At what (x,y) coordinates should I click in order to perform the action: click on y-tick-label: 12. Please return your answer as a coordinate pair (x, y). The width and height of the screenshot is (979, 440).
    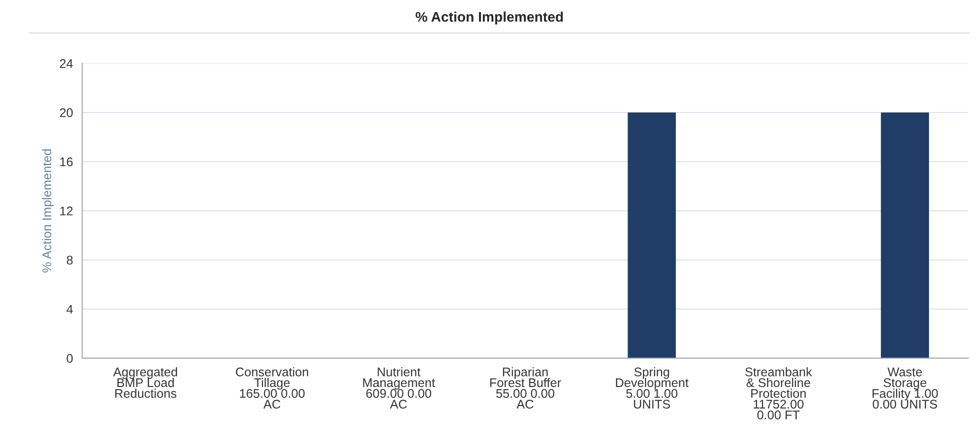
    Looking at the image, I should click on (66, 211).